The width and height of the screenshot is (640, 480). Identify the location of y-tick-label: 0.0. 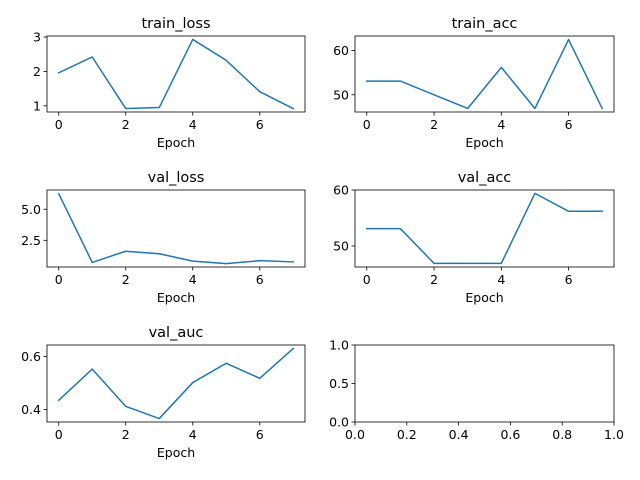
(339, 422).